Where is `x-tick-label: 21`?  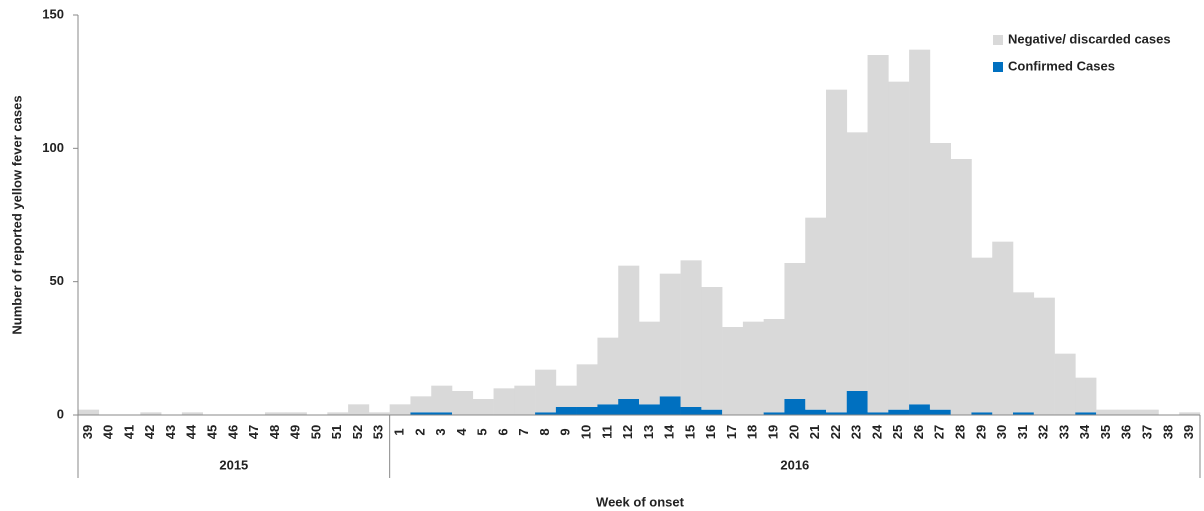
x-tick-label: 21 is located at coordinates (814, 432).